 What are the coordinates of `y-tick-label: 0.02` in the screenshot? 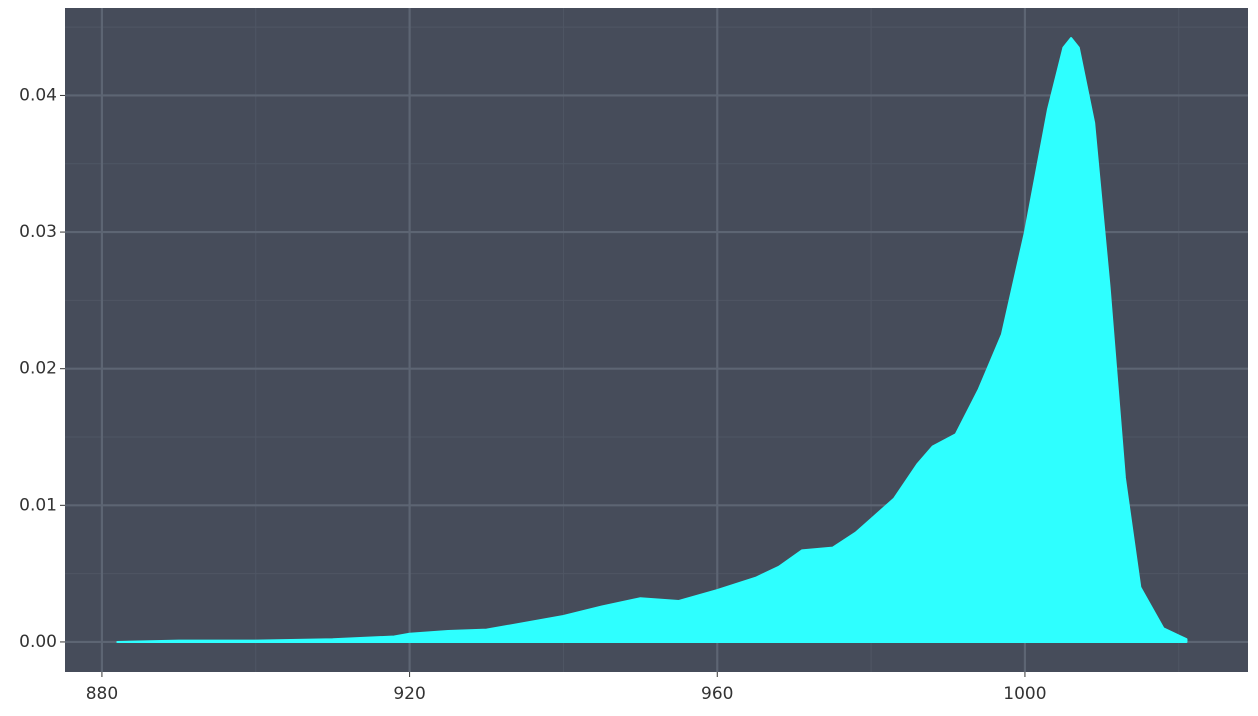 It's located at (38, 369).